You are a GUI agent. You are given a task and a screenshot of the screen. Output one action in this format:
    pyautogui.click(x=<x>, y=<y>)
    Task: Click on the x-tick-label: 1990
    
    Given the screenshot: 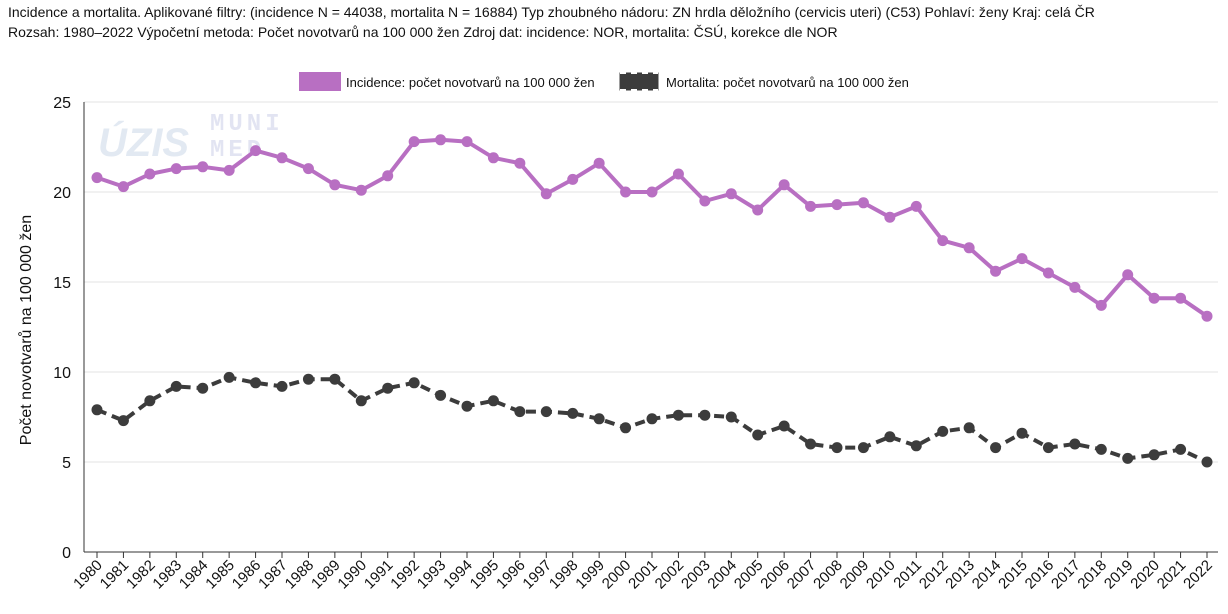 What is the action you would take?
    pyautogui.click(x=352, y=575)
    